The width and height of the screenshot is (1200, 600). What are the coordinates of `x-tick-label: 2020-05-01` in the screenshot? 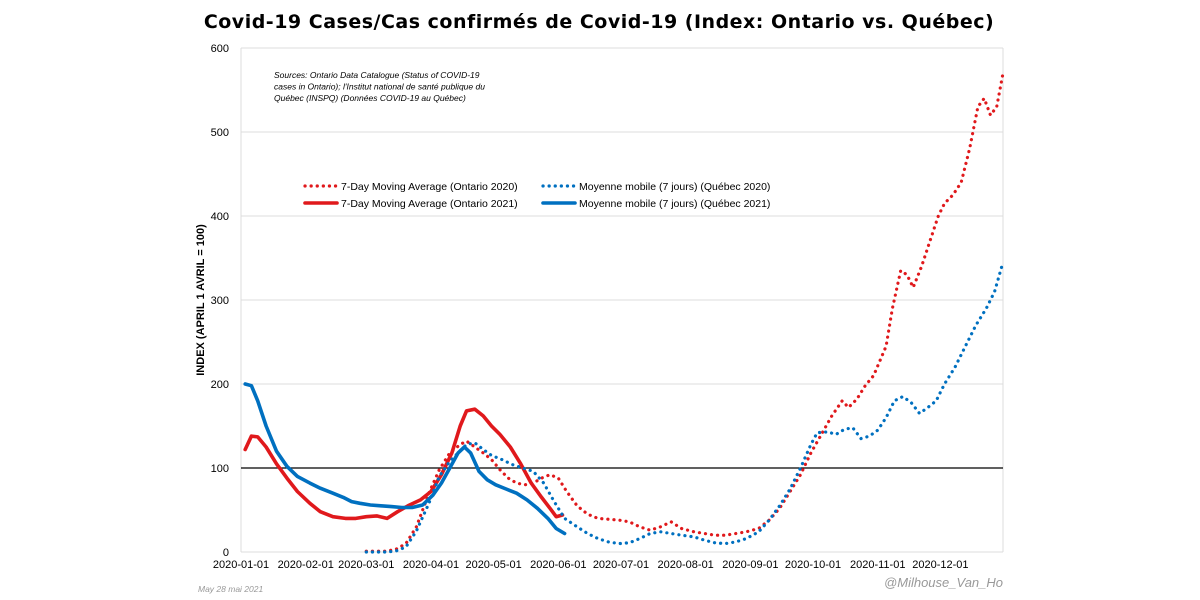 It's located at (493, 565).